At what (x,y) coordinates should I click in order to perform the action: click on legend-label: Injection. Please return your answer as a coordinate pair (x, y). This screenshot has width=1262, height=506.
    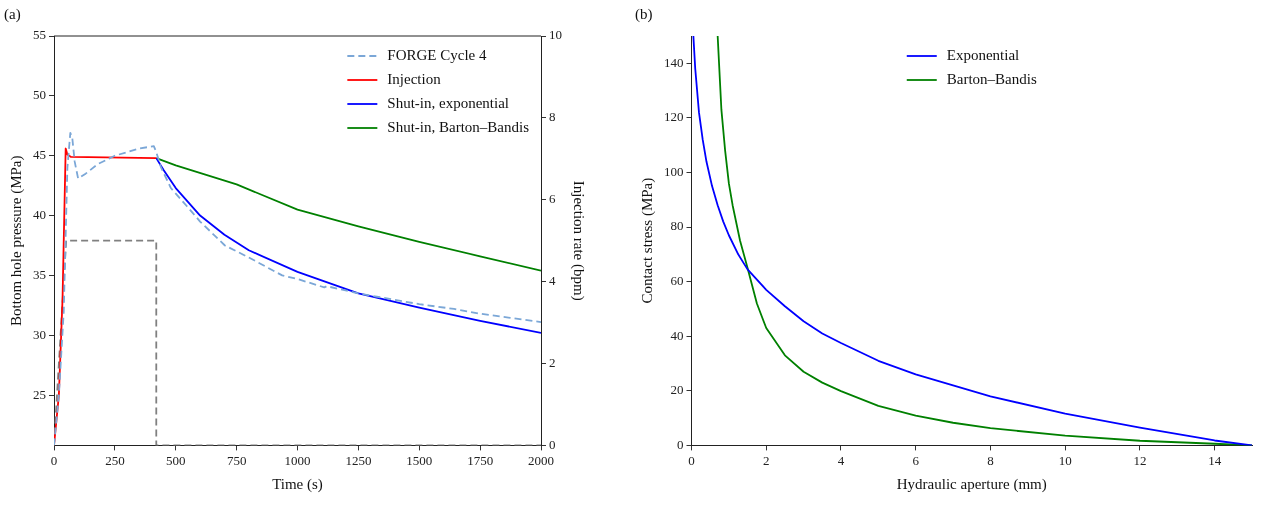
    Looking at the image, I should click on (414, 78).